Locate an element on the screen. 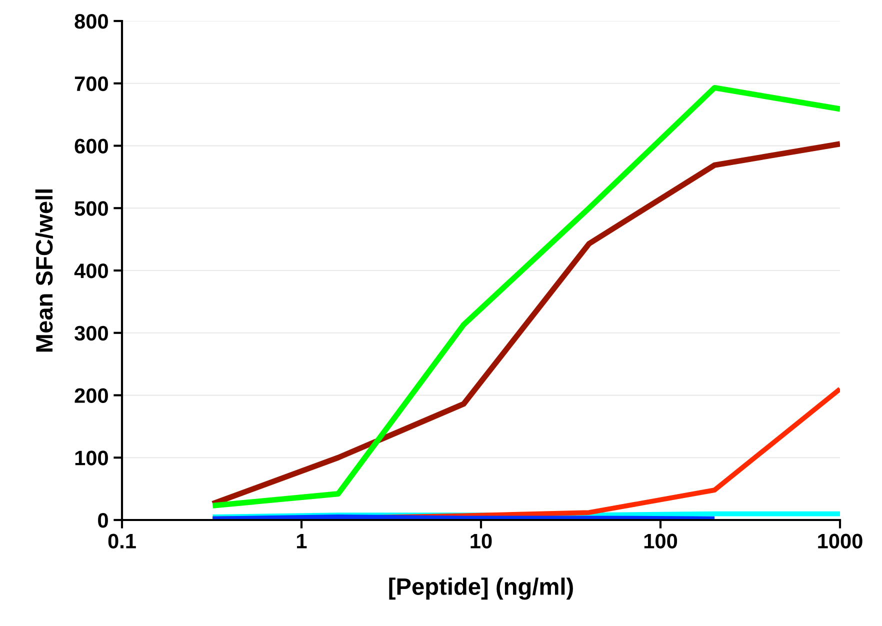 Image resolution: width=882 pixels, height=626 pixels. y-tick-label: 800 is located at coordinates (91, 21).